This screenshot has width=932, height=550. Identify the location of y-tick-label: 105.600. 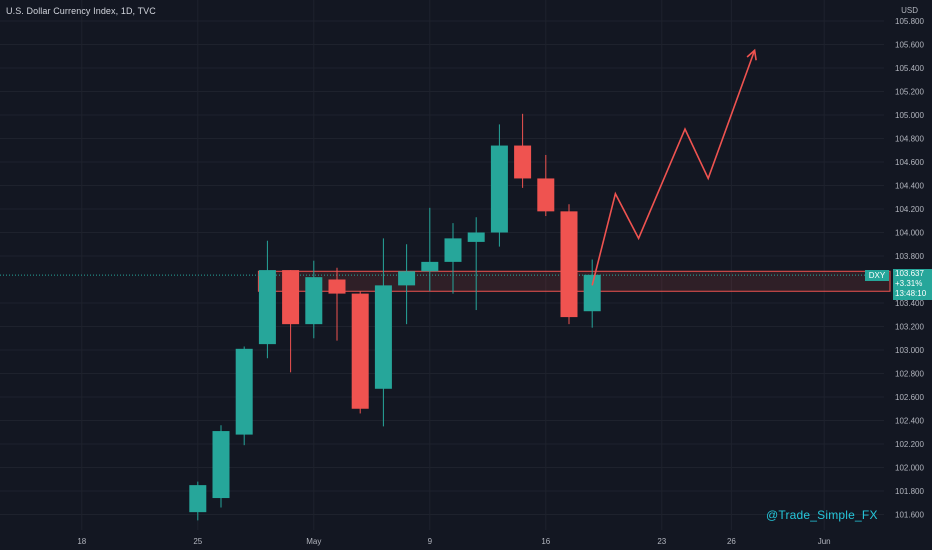
(909, 45).